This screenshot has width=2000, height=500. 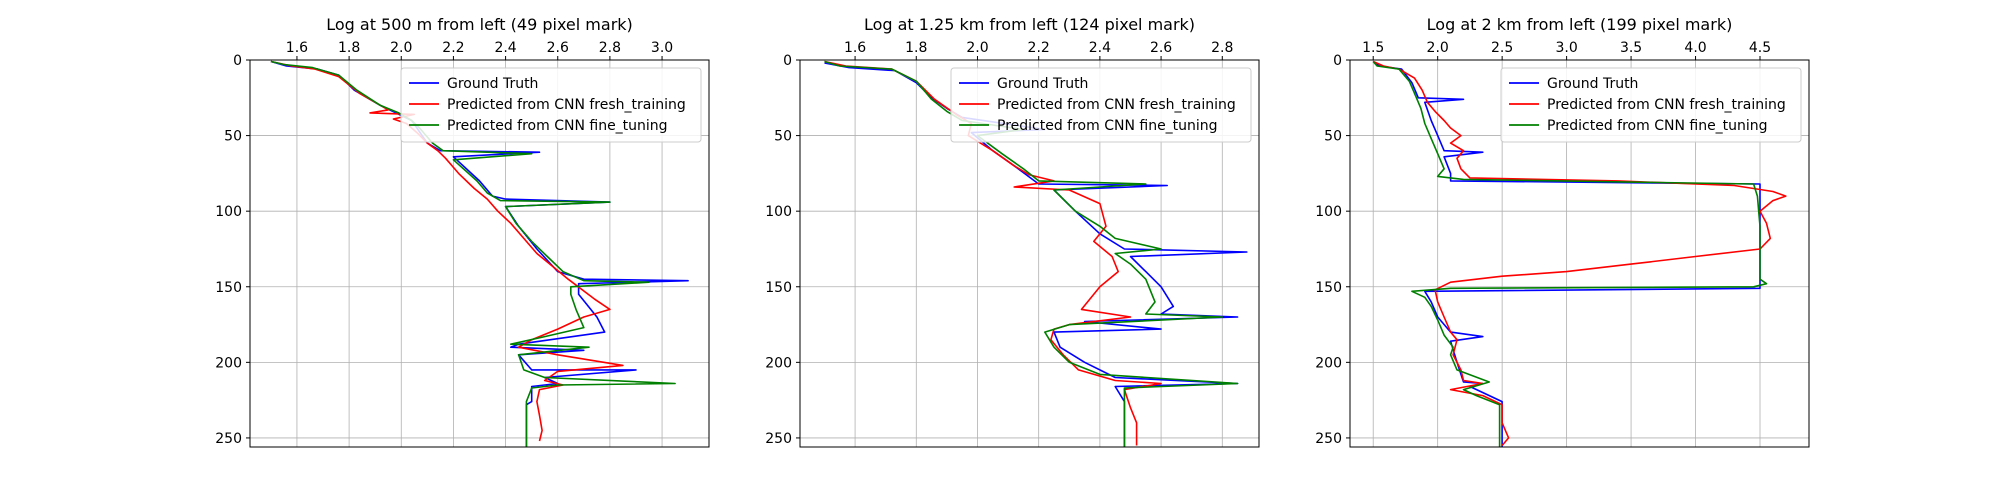 I want to click on x-tick-label: 4.0, so click(x=1695, y=48).